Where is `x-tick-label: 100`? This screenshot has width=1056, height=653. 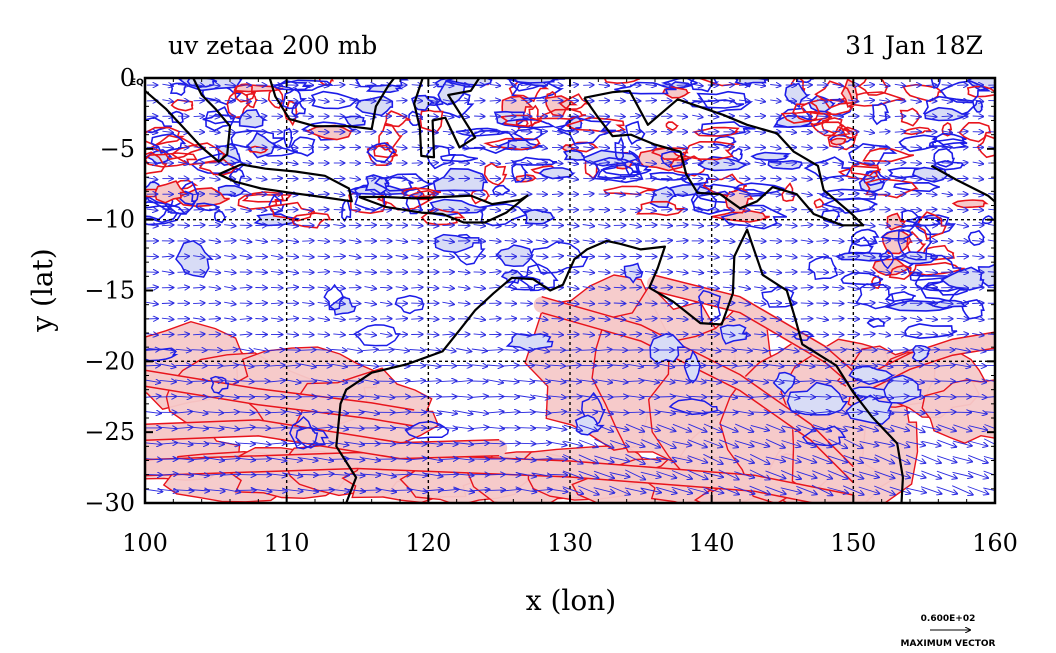 x-tick-label: 100 is located at coordinates (145, 543).